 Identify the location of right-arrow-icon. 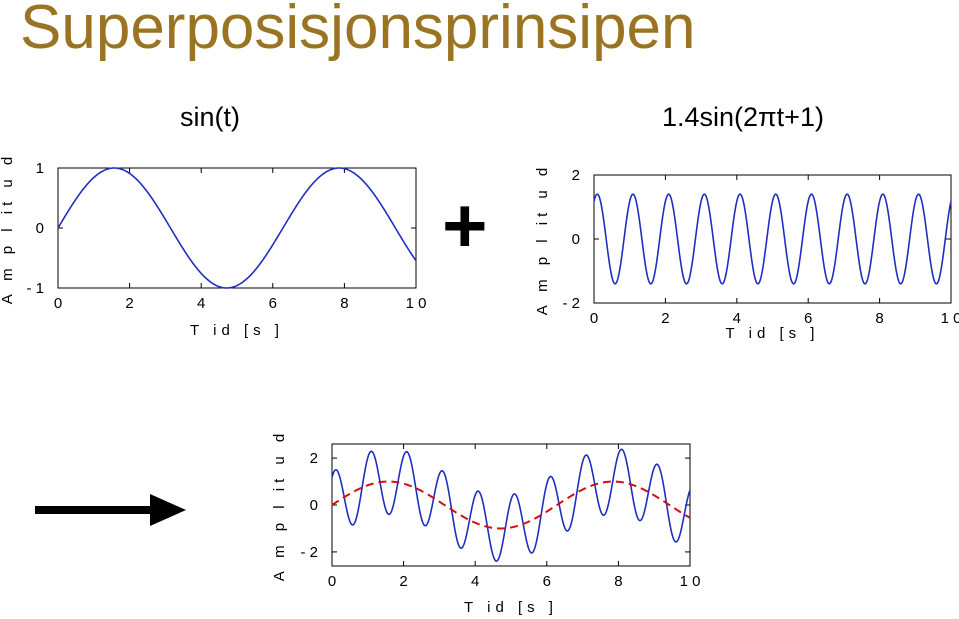
(110, 510).